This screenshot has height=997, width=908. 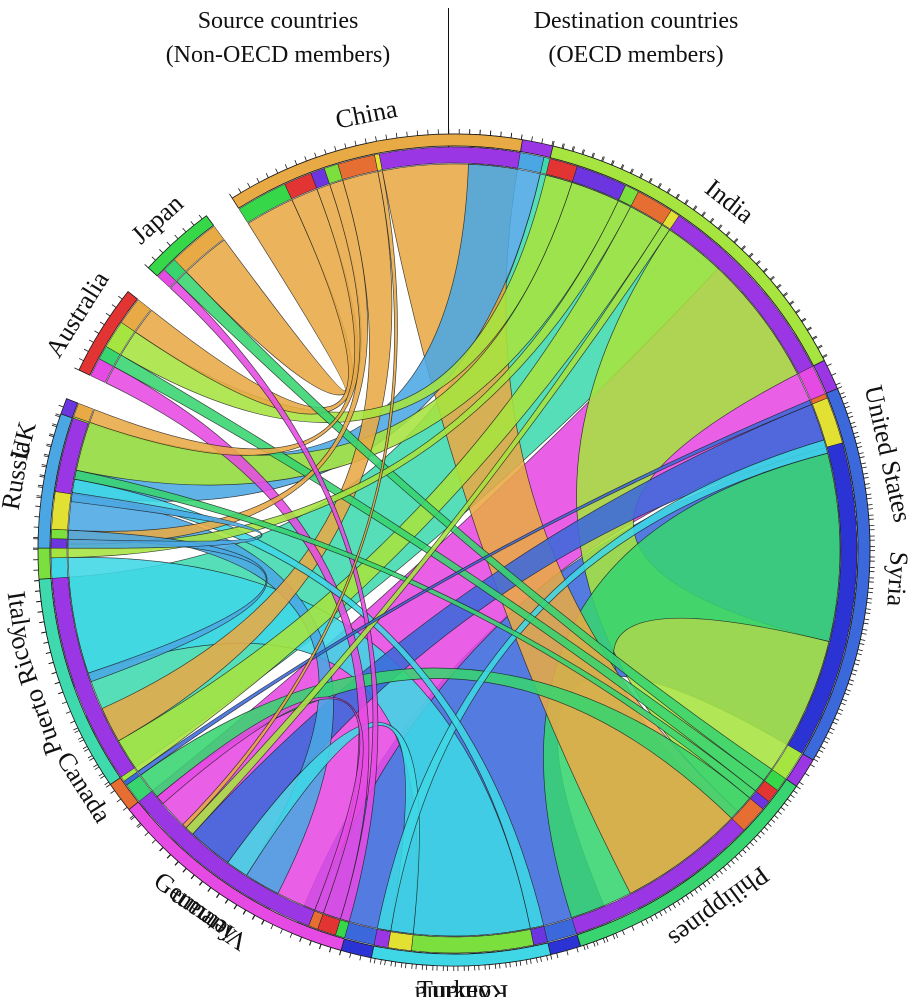 I want to click on destination-header-line2: (OECD members), so click(x=636, y=55).